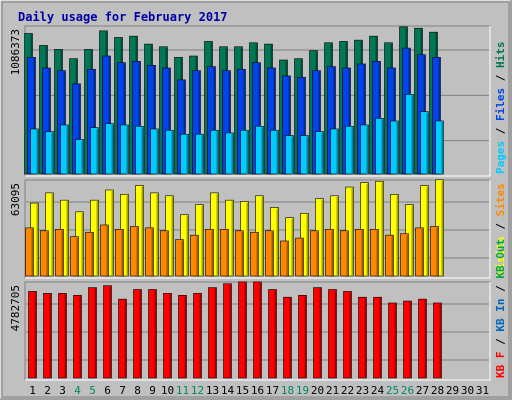  Describe the element at coordinates (452, 390) in the screenshot. I see `x-tick-label: 29` at that location.